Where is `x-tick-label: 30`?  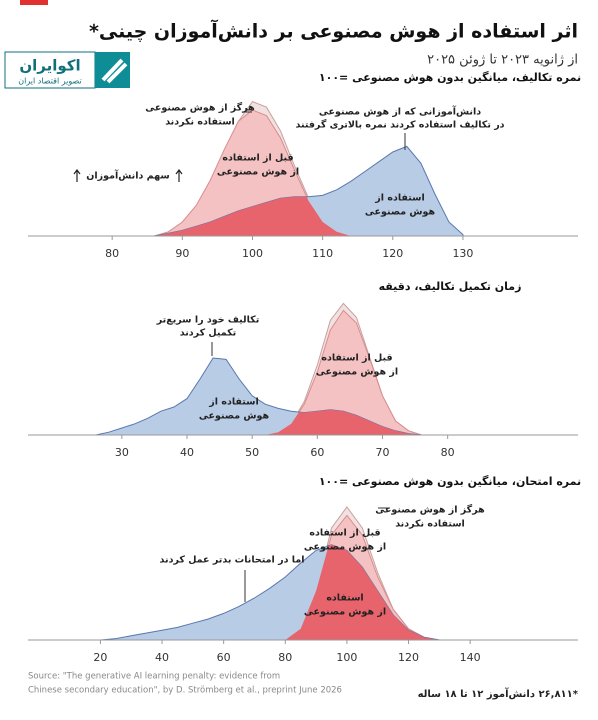 x-tick-label: 30 is located at coordinates (122, 452).